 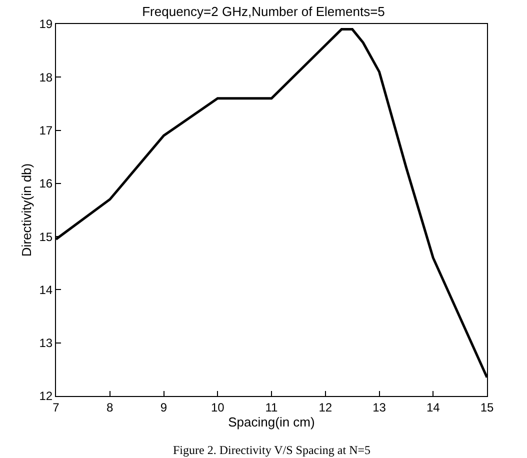 I want to click on x-tick-label: 12, so click(x=325, y=407).